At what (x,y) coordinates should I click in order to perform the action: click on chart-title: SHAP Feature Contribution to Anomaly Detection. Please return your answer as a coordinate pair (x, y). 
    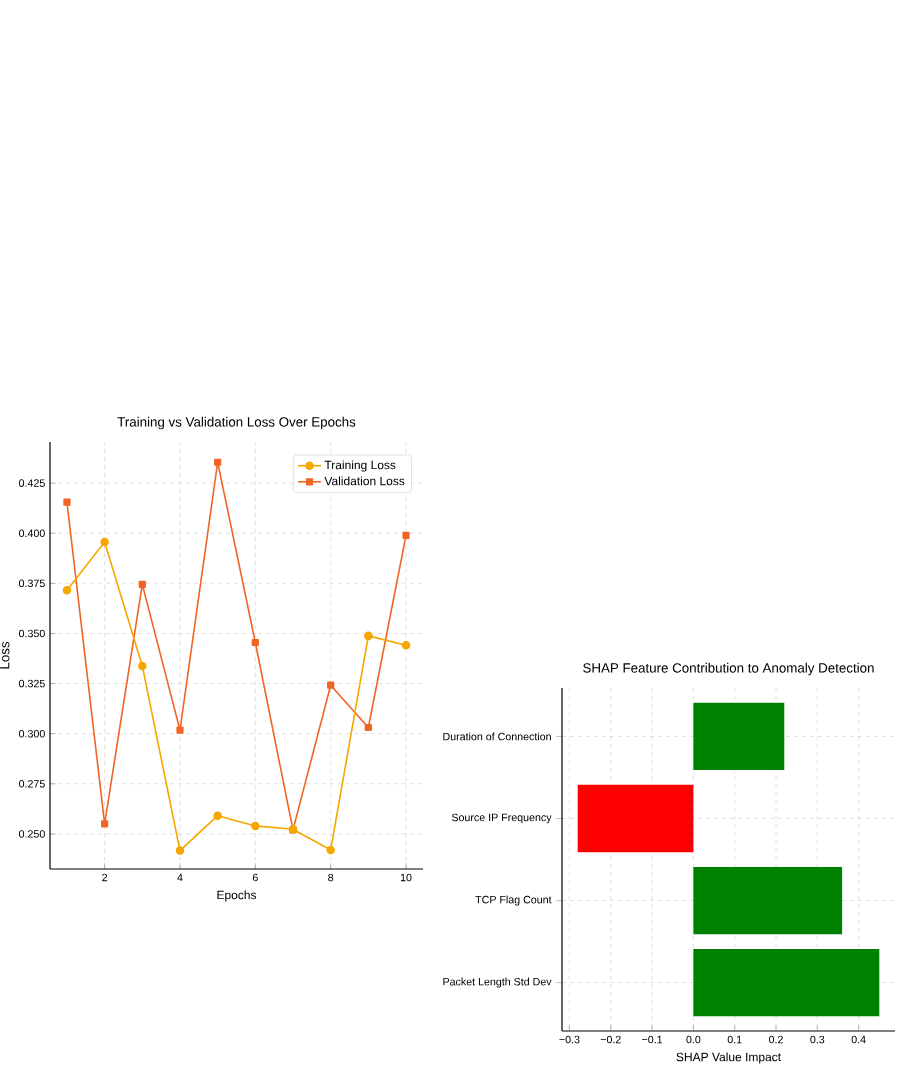
    Looking at the image, I should click on (728, 669).